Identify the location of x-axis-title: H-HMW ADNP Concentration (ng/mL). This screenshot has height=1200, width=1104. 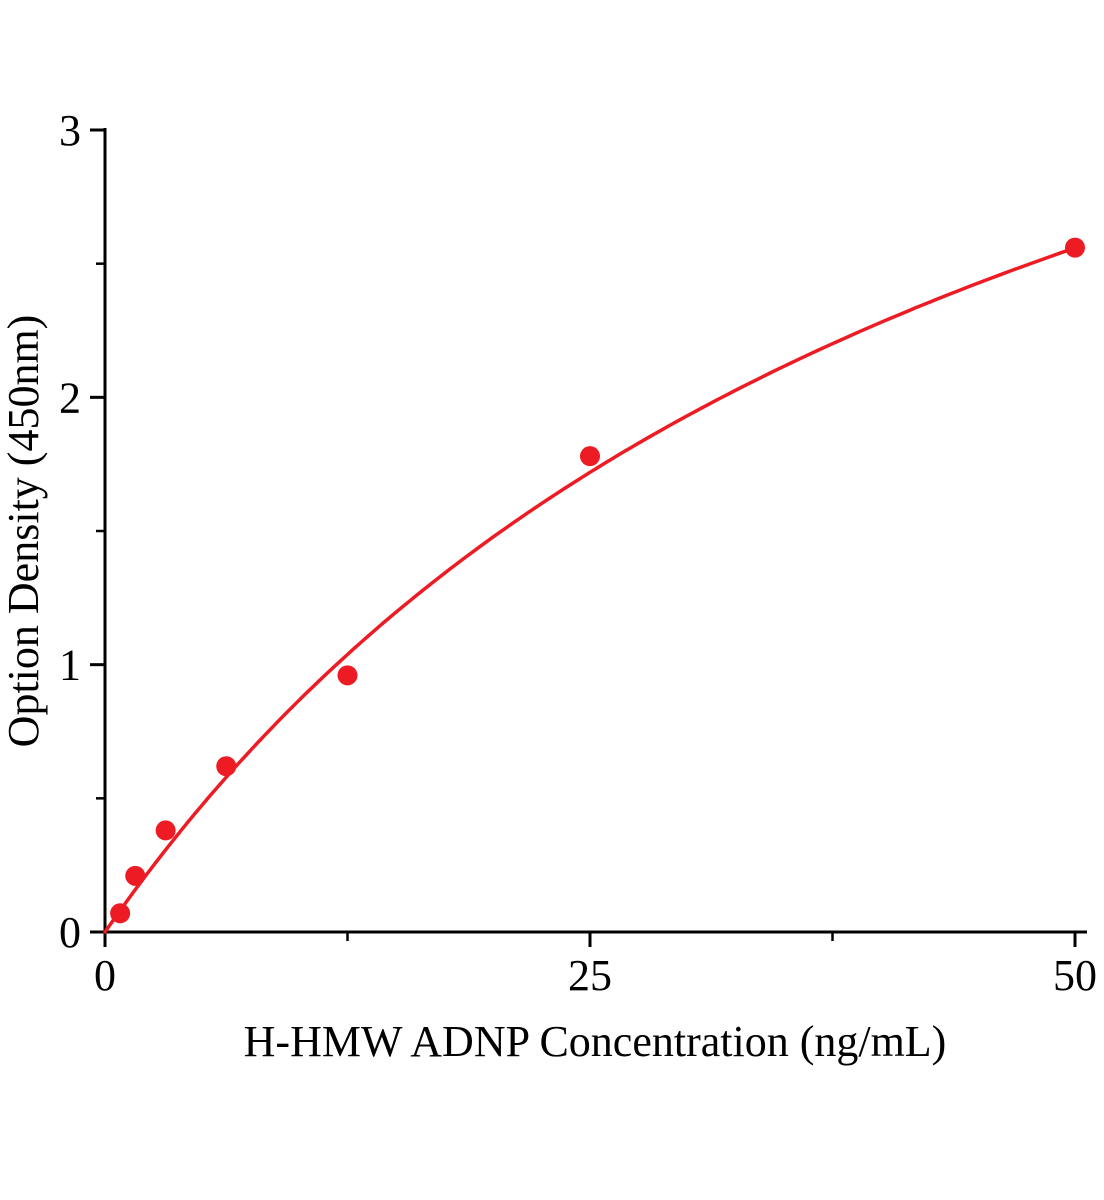
(595, 1041).